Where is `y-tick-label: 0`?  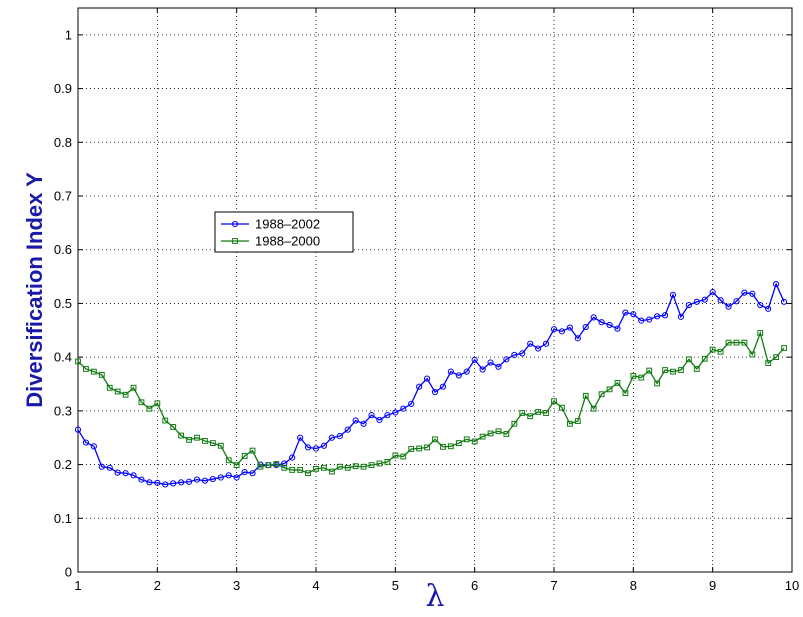
y-tick-label: 0 is located at coordinates (68, 572).